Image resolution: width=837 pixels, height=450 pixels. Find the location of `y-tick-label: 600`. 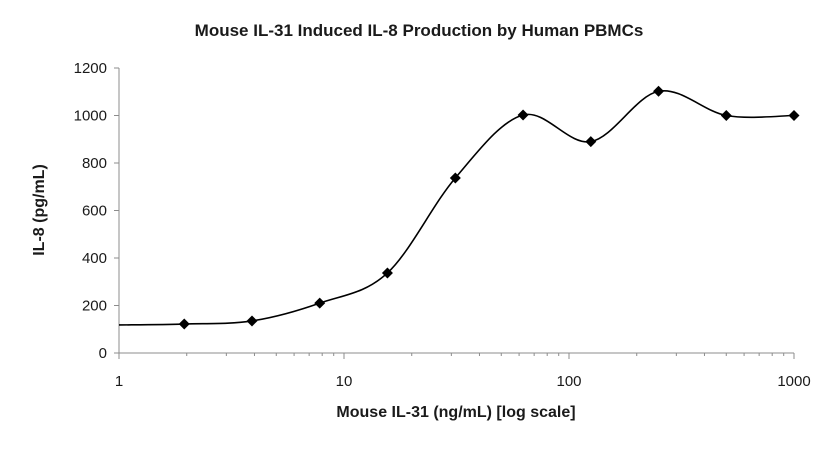

y-tick-label: 600 is located at coordinates (94, 211).